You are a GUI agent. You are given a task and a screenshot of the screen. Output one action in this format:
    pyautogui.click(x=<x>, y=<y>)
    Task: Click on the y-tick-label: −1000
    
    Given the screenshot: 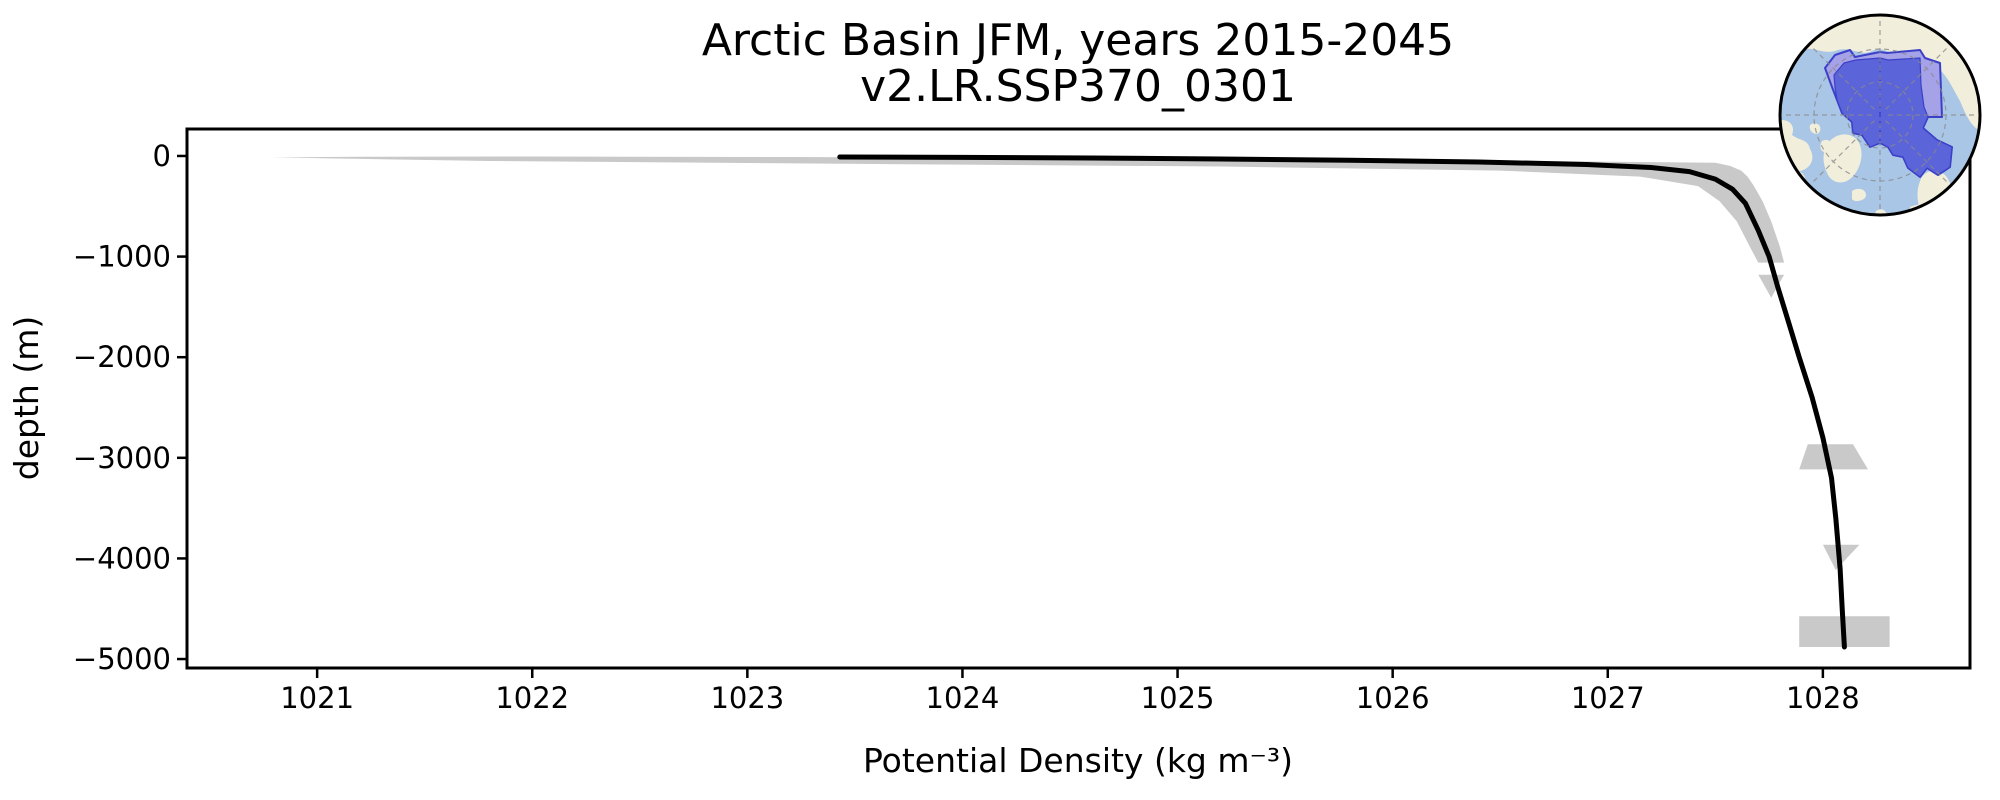 What is the action you would take?
    pyautogui.click(x=122, y=257)
    